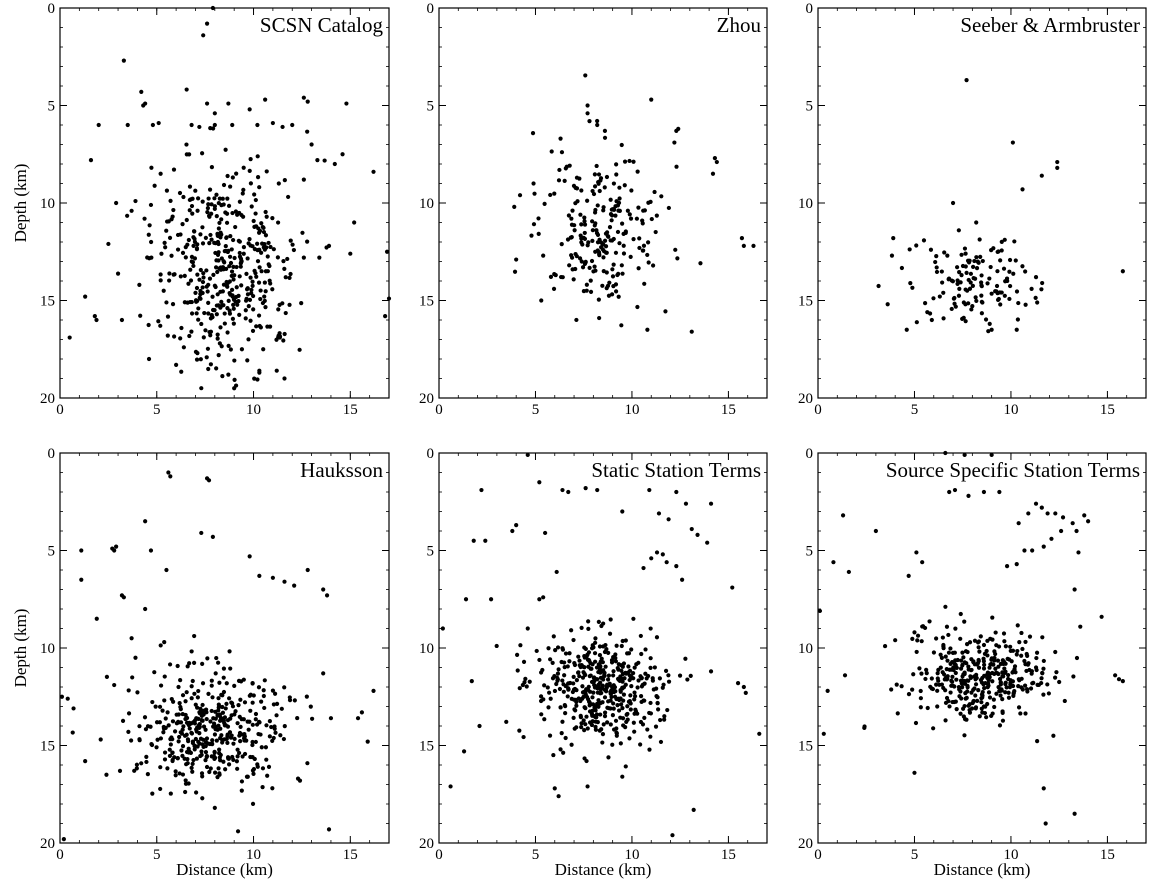 This screenshot has height=882, width=1156. Describe the element at coordinates (47, 649) in the screenshot. I see `y-tick-label: 10` at that location.